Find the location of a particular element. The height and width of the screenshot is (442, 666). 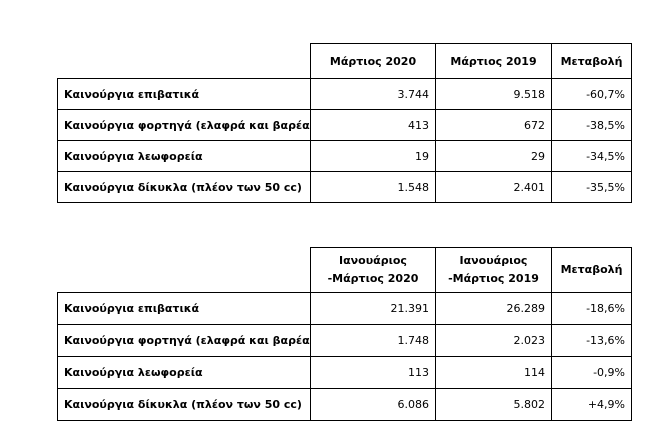

value-2020: 21.391 is located at coordinates (373, 308).